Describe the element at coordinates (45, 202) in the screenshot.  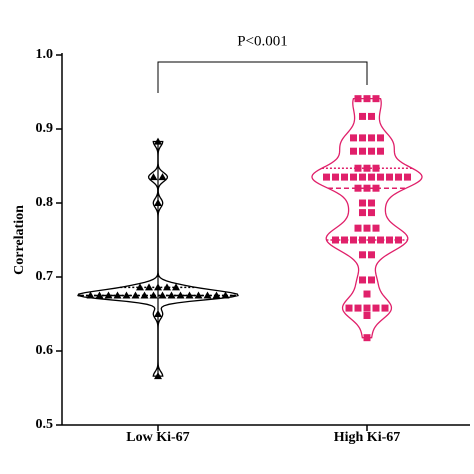
I see `y-tick-label: 0.8` at that location.